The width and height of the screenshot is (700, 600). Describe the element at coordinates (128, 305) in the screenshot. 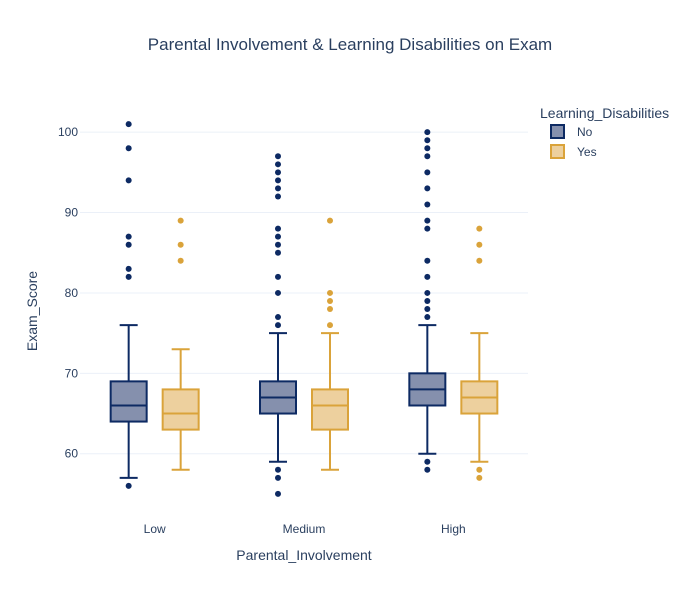

I see `box-group-low-no` at that location.